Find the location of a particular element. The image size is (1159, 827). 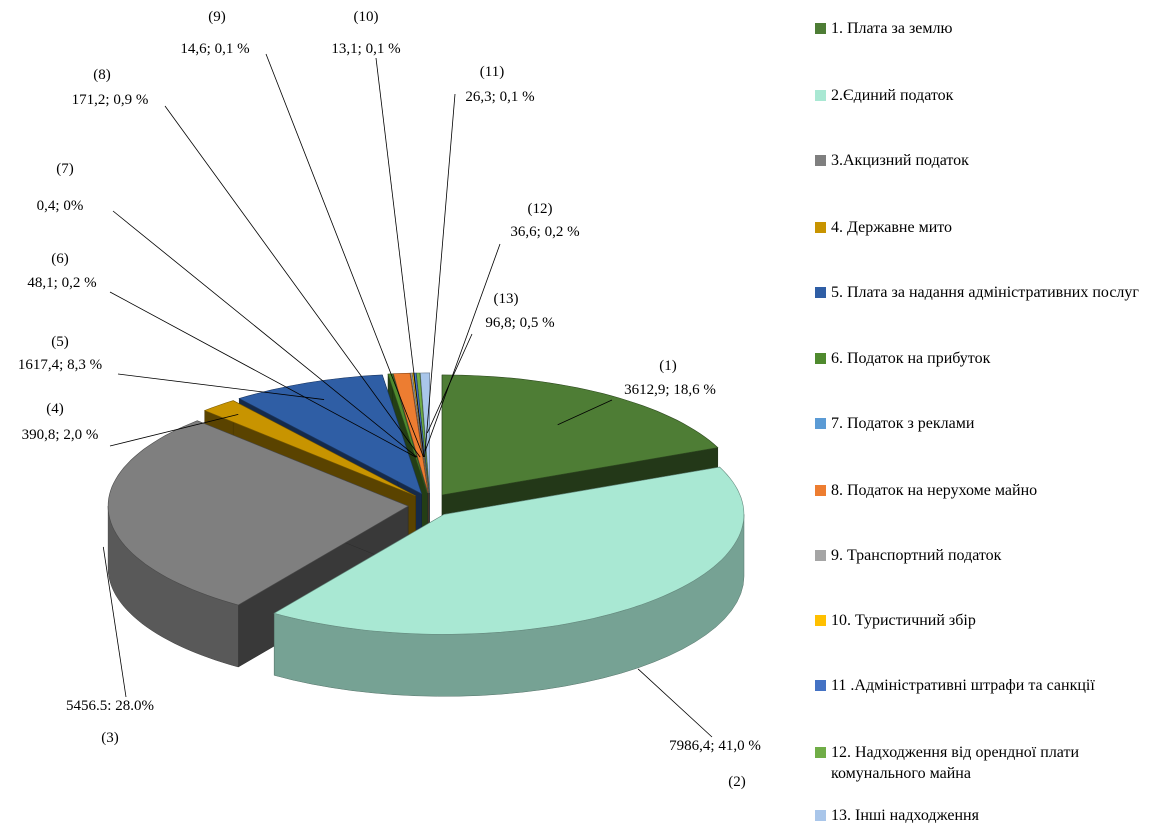

legend-item: 7. Податок з реклами is located at coordinates (987, 423).